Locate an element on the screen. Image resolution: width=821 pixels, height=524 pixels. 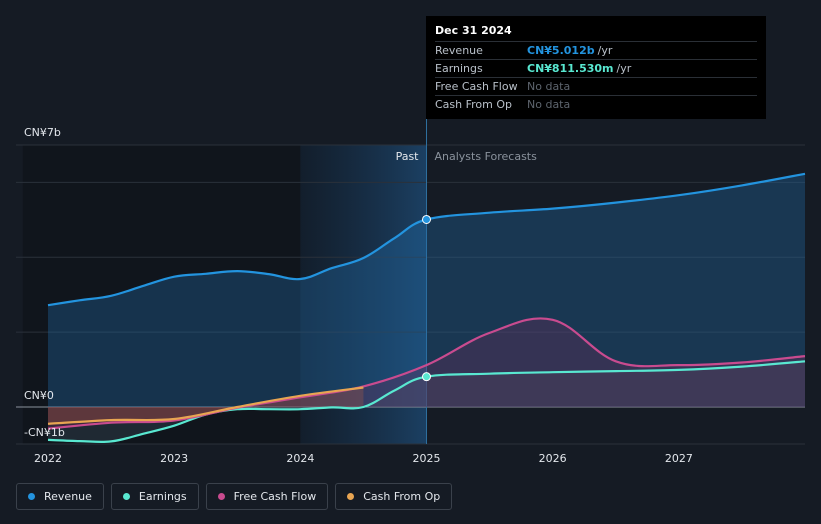
legend-label: Revenue is located at coordinates (68, 496).